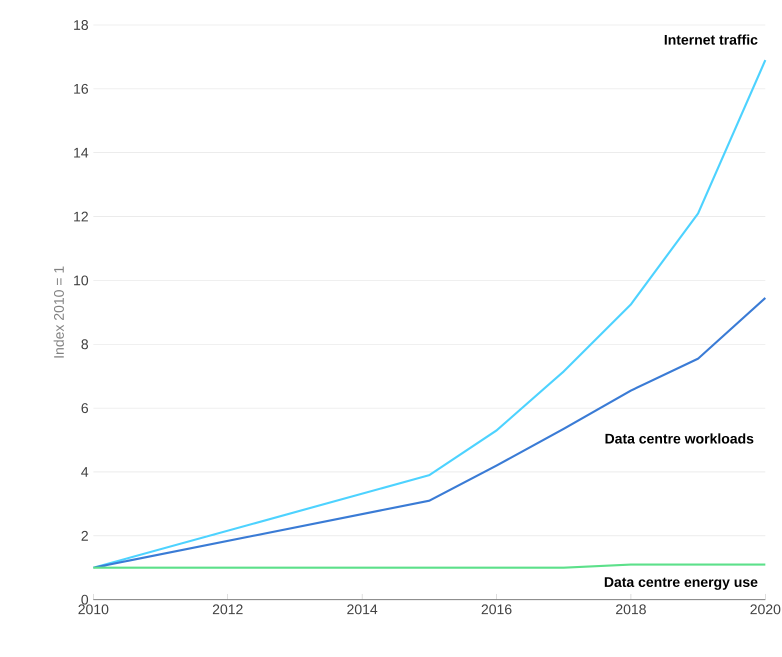 The width and height of the screenshot is (782, 657). What do you see at coordinates (81, 25) in the screenshot?
I see `y-tick-label: 18` at bounding box center [81, 25].